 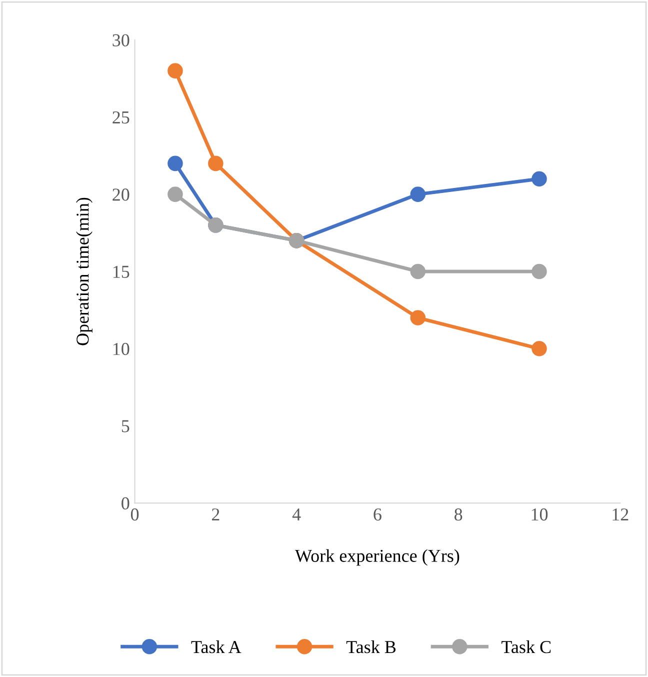 I want to click on legend-label: Task A, so click(x=216, y=647).